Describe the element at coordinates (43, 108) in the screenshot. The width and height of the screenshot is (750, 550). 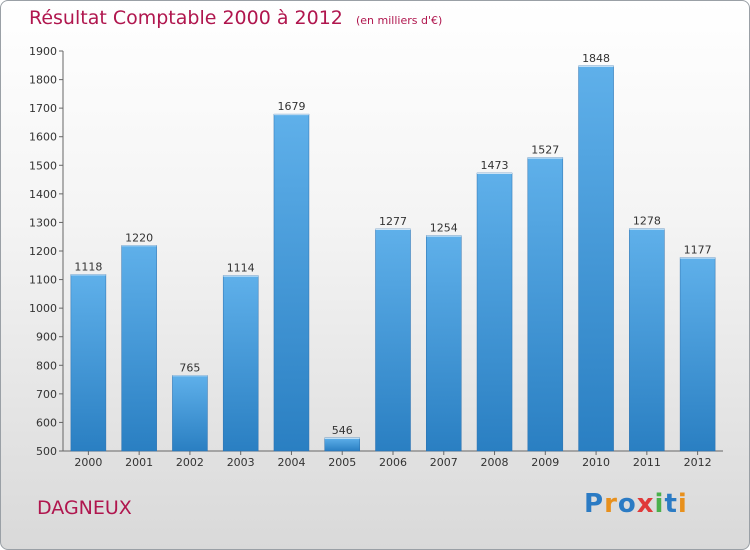
I see `y-tick-label: 1700` at that location.